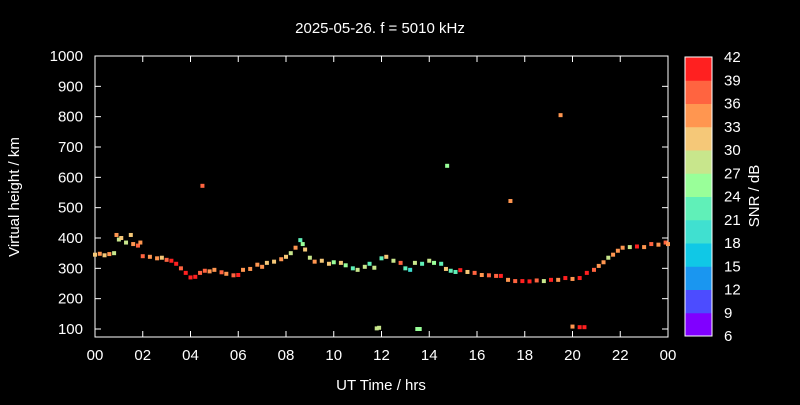 The width and height of the screenshot is (800, 405). Describe the element at coordinates (732, 57) in the screenshot. I see `colorbar-tick-label: 42` at that location.